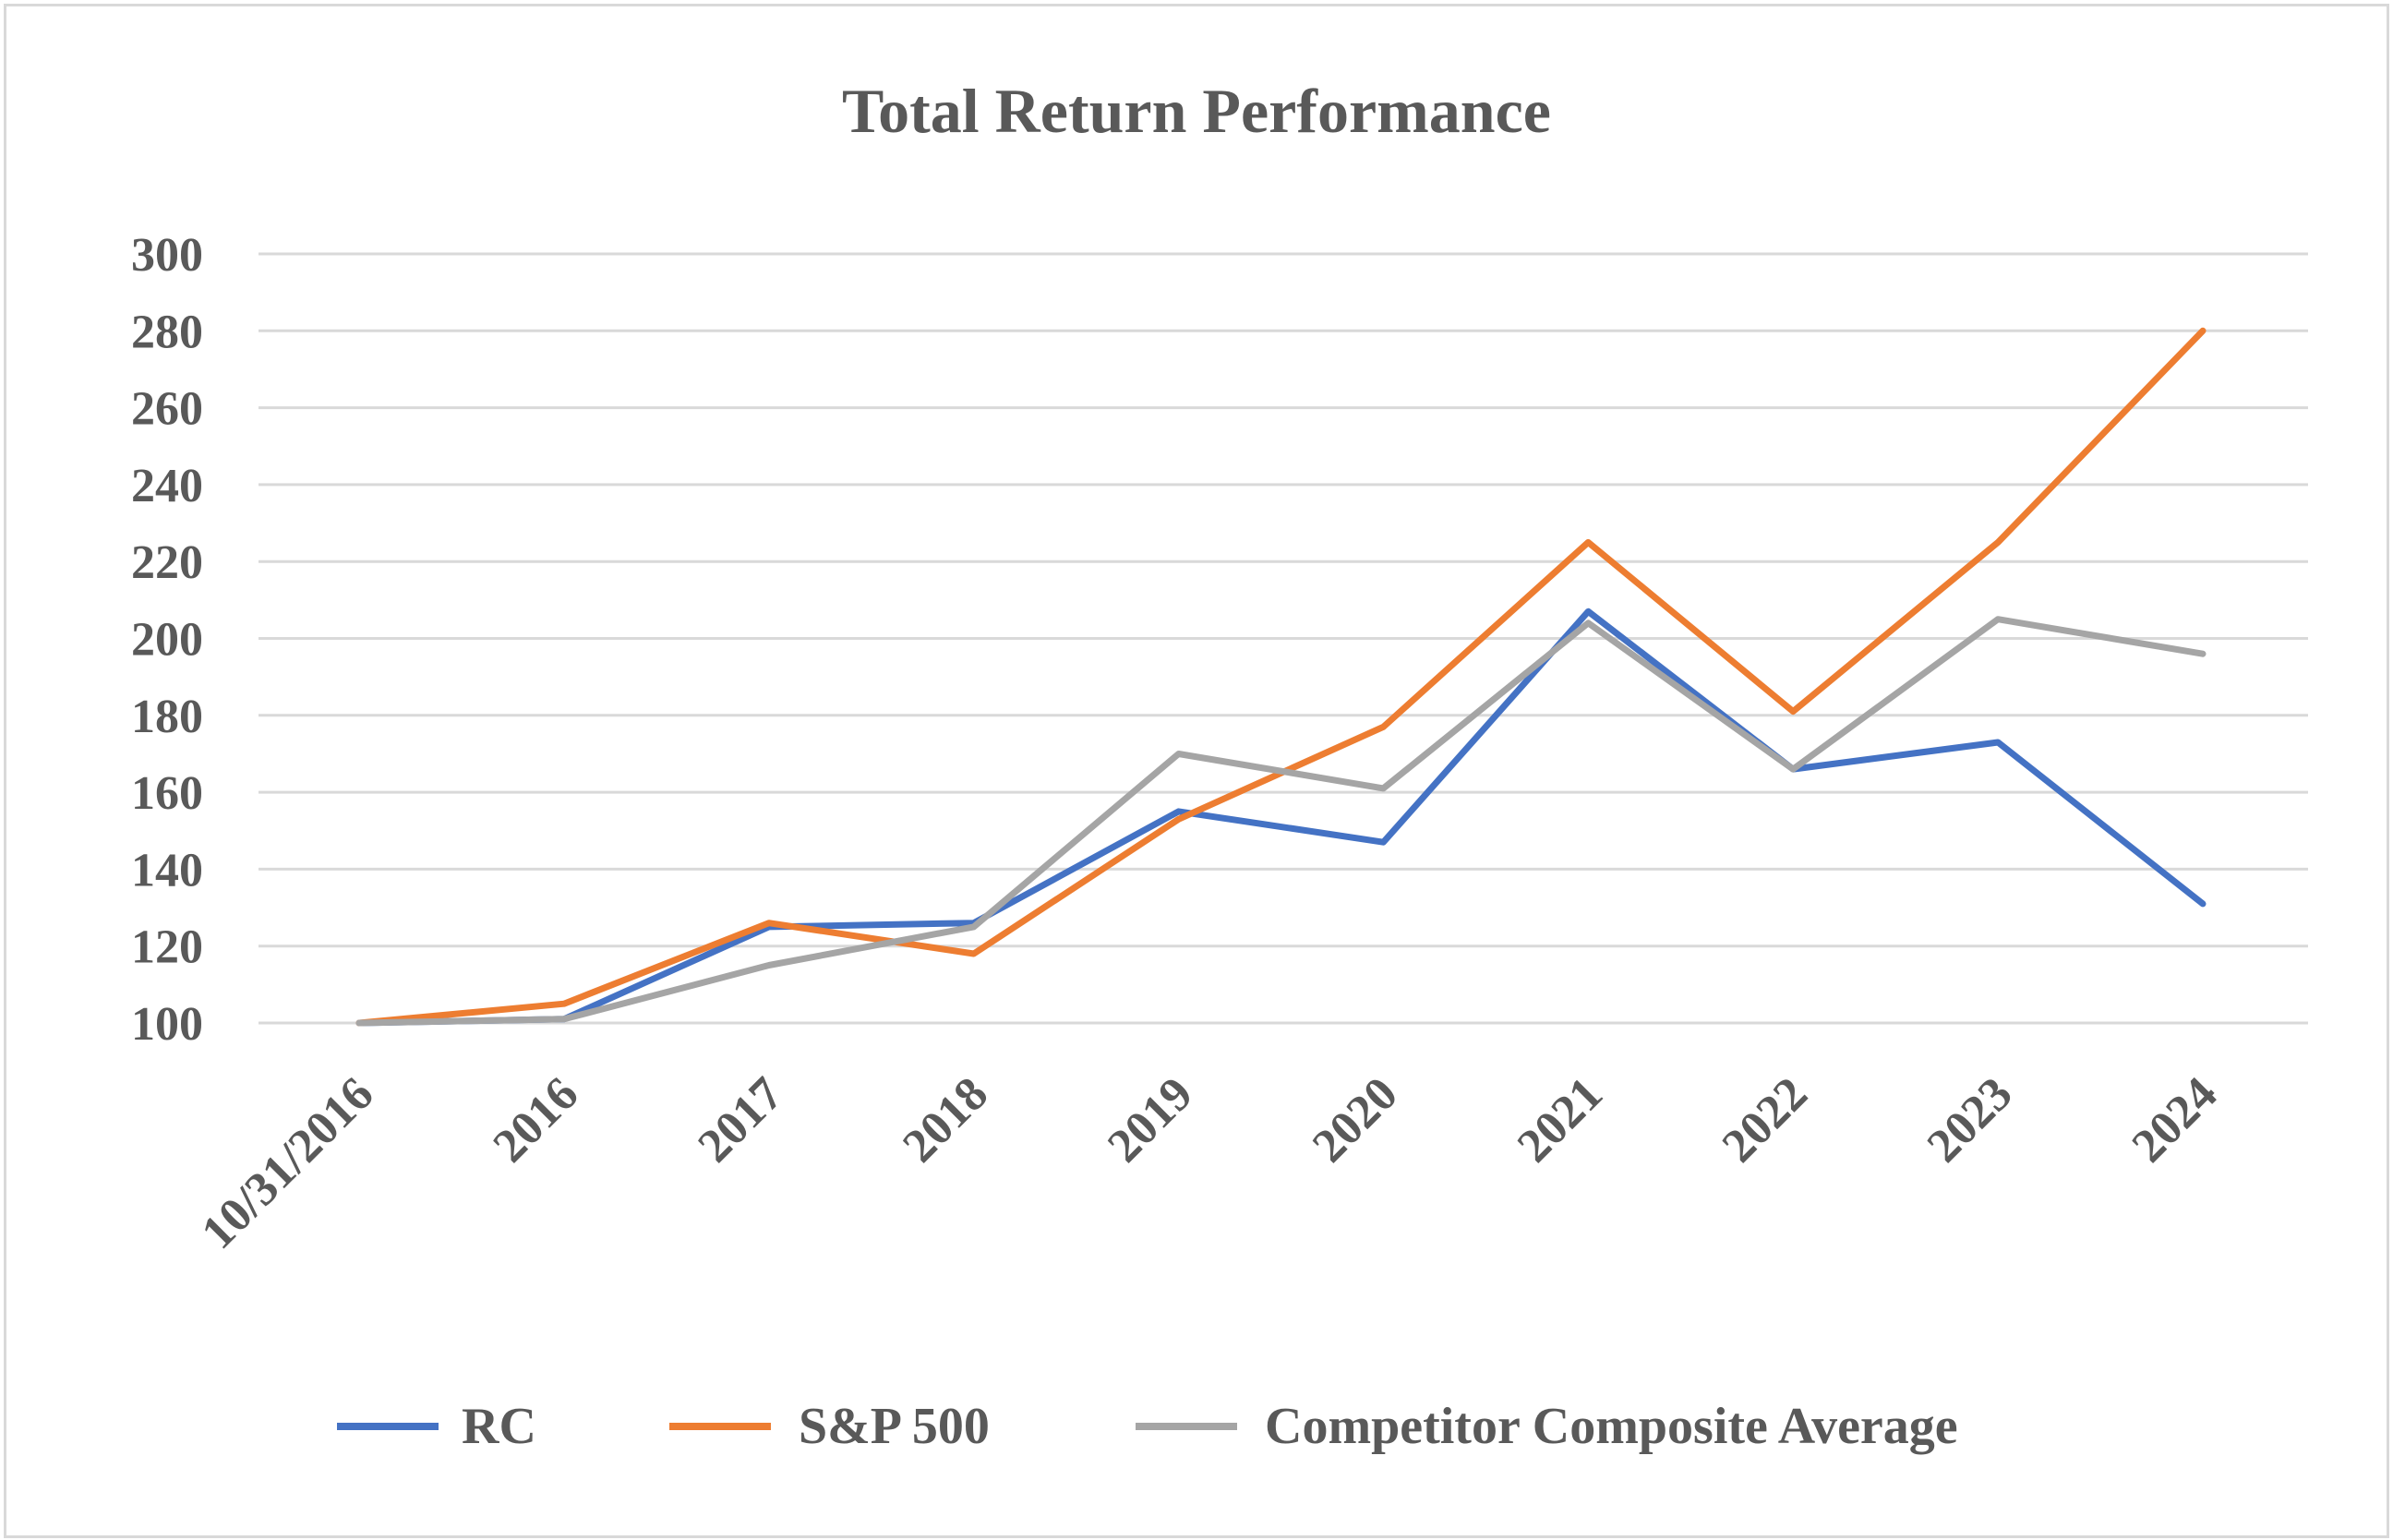 Image resolution: width=2393 pixels, height=1540 pixels. I want to click on y-tick-label: 300, so click(167, 256).